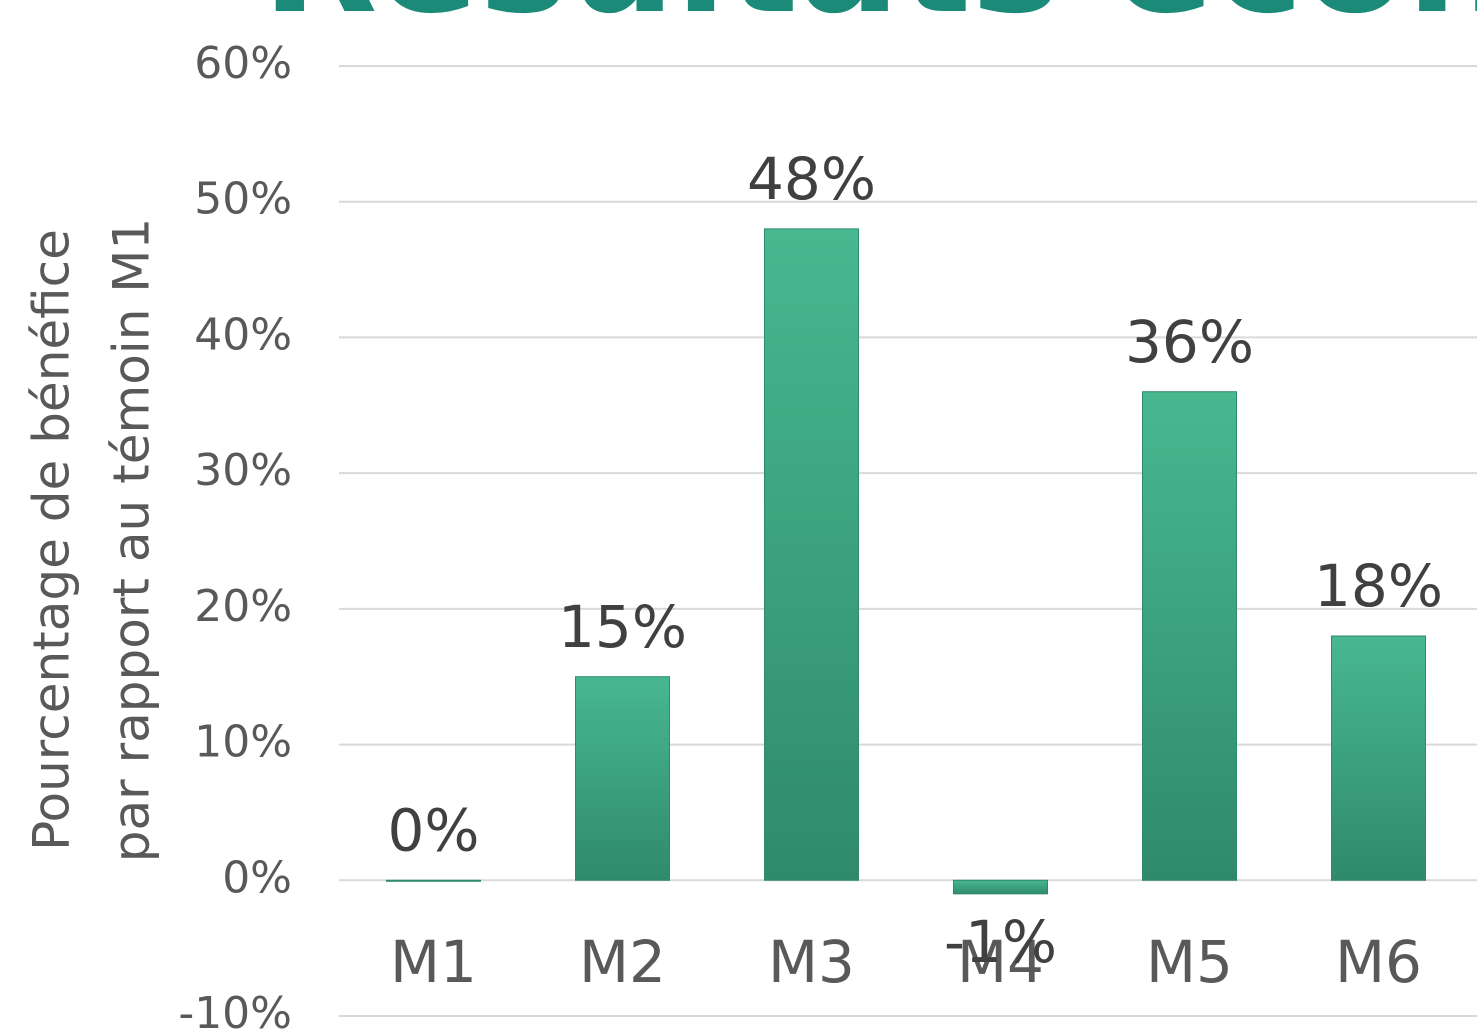  I want to click on x-tick-label: M4, so click(1000, 962).